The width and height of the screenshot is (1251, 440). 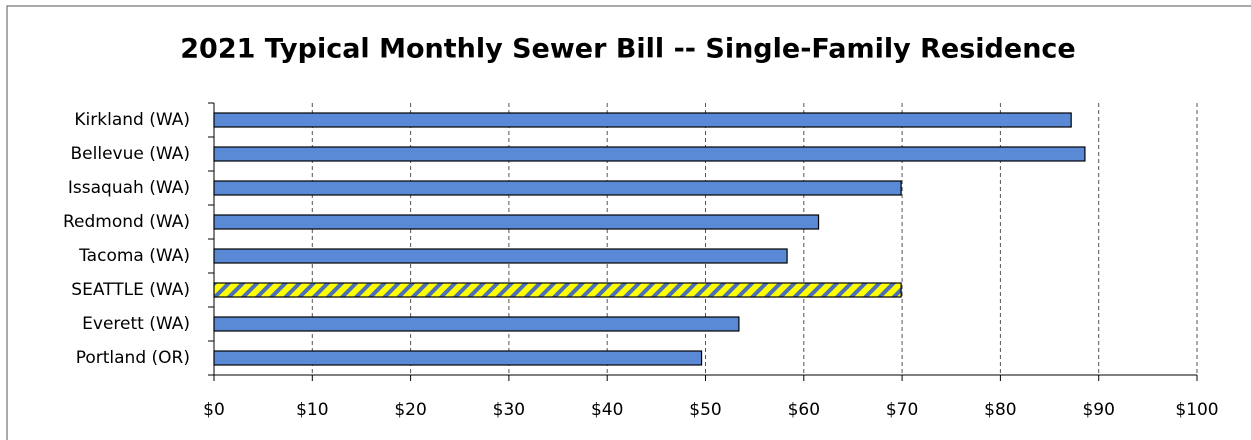 What do you see at coordinates (1000, 410) in the screenshot?
I see `x-tick-label: $80` at bounding box center [1000, 410].